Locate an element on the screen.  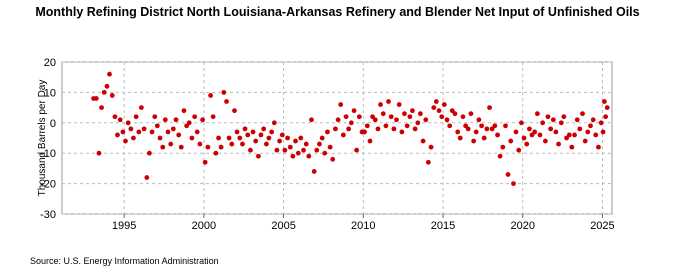
x-tick-label: 2000 is located at coordinates (204, 226).